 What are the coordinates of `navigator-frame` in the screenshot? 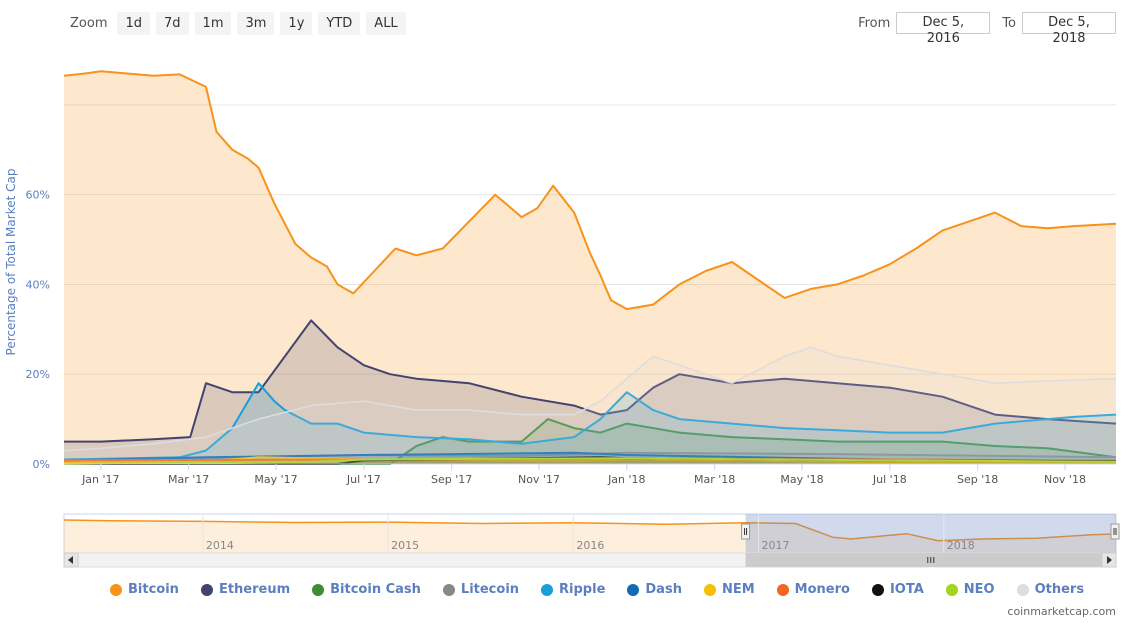 It's located at (590, 533).